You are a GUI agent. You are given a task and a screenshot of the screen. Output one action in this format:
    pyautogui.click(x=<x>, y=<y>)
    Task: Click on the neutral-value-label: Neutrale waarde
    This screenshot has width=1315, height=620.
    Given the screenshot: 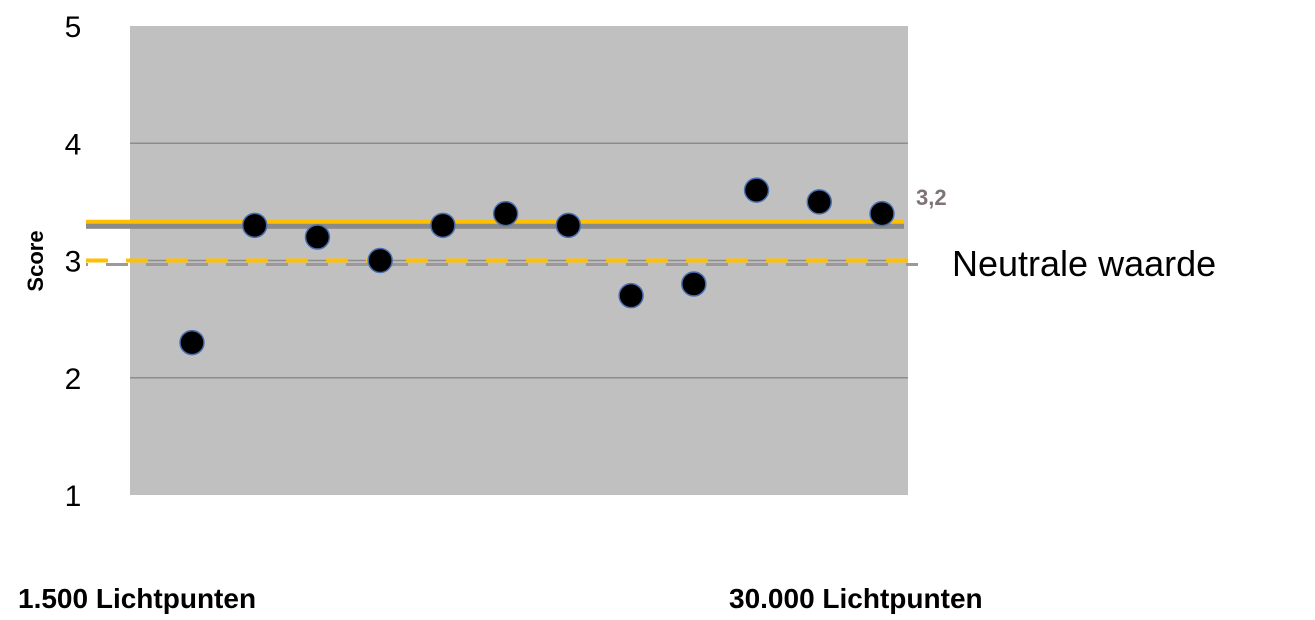 What is the action you would take?
    pyautogui.click(x=1084, y=263)
    